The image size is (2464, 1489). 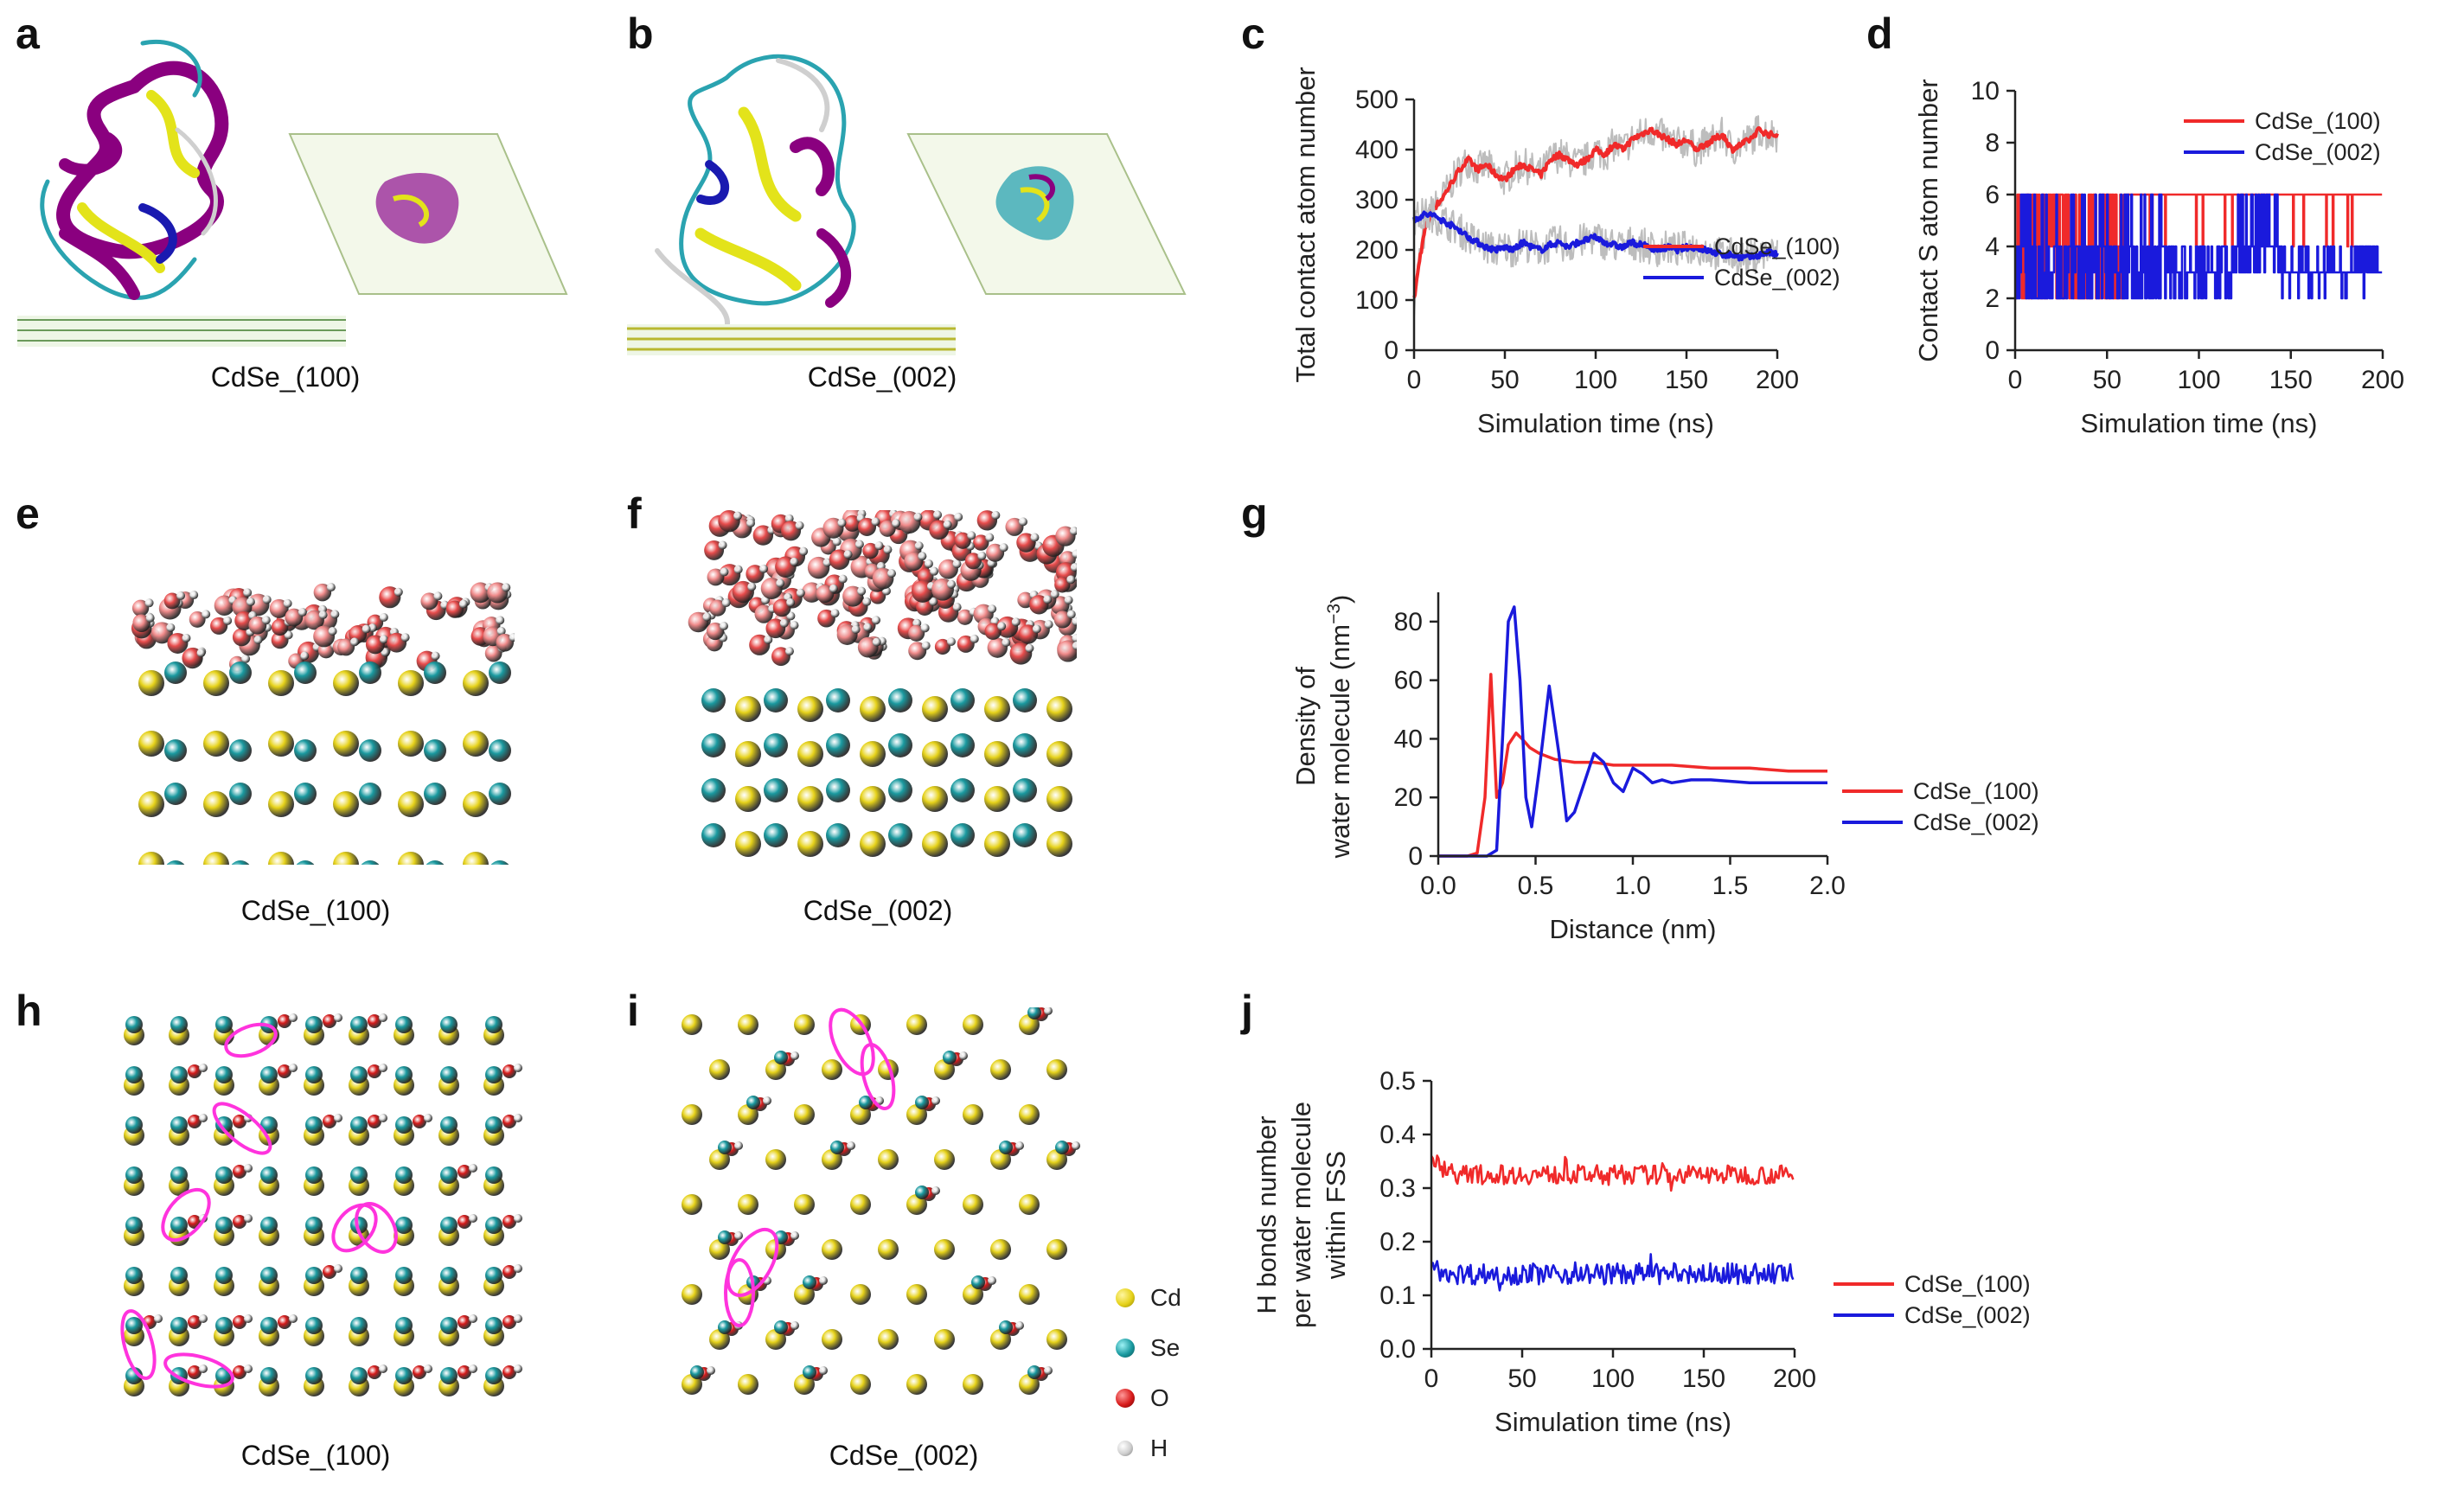 I want to click on x-tick-label: 0.5, so click(x=1536, y=886).